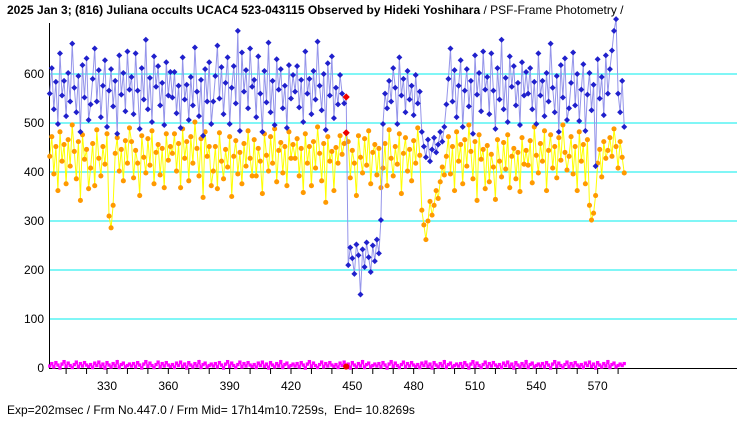 The width and height of the screenshot is (740, 425). Describe the element at coordinates (34, 74) in the screenshot. I see `y-tick-label: 600` at that location.